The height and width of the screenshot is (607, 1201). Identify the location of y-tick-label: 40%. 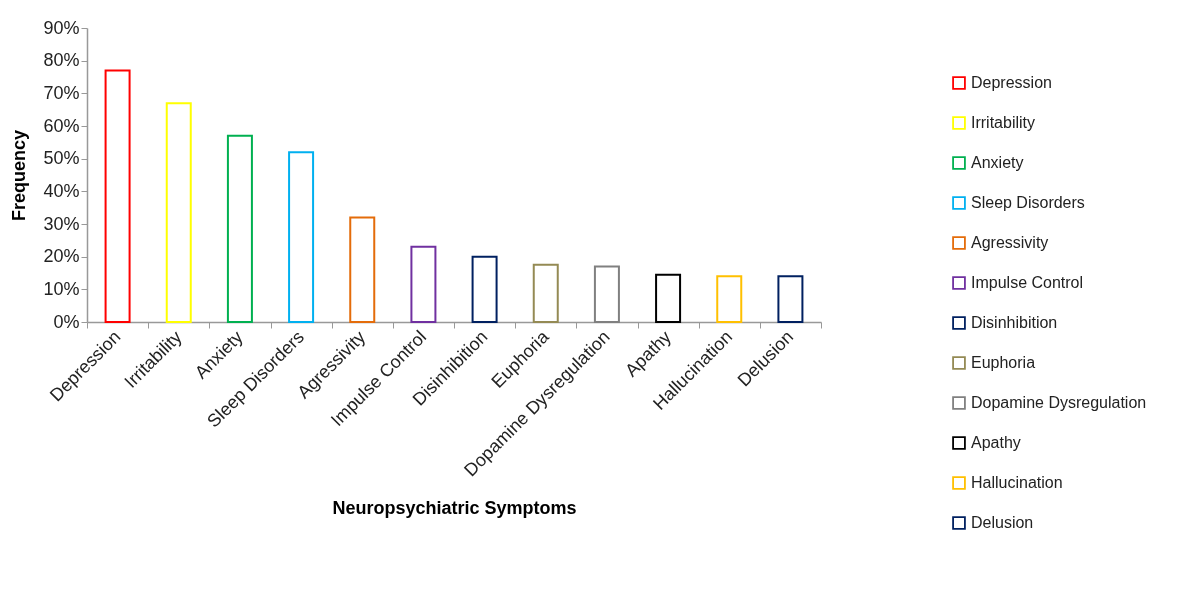
(61, 190).